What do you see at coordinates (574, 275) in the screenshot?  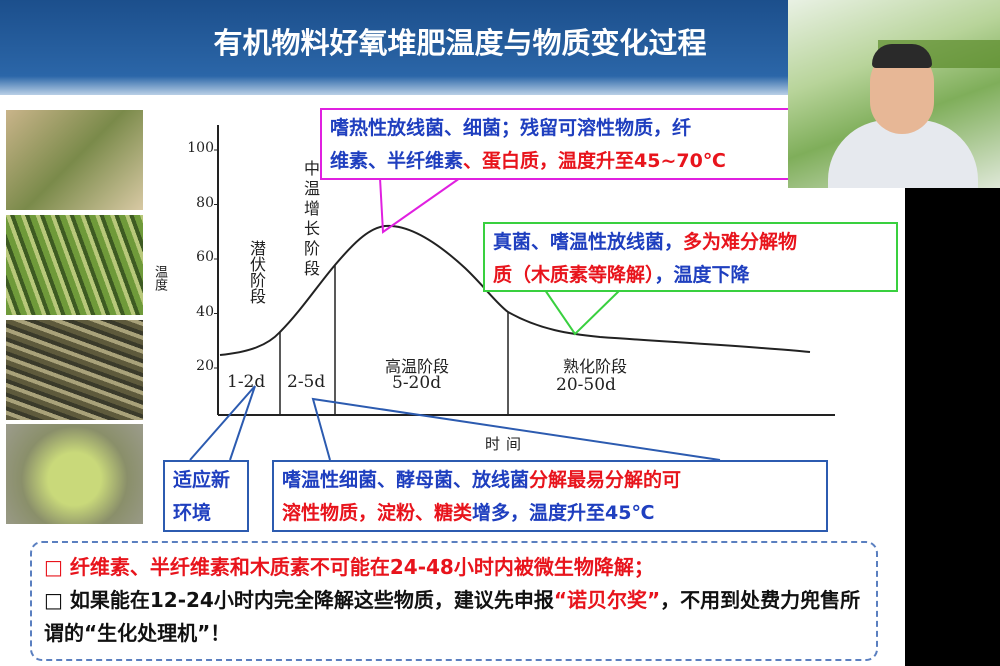 I see `callout-text: 质（木质素等降解）` at bounding box center [574, 275].